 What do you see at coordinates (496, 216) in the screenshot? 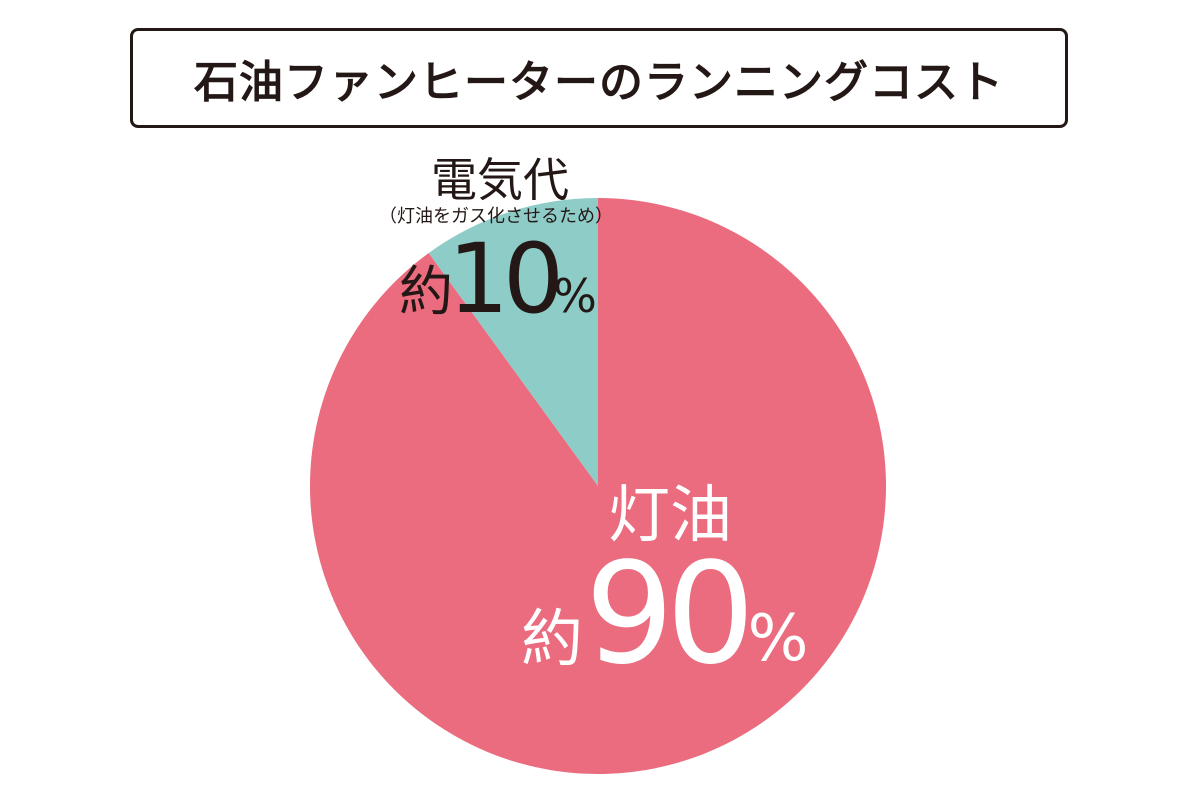
I see `slice-note-electricity: （灯油をガス化させるため）` at bounding box center [496, 216].